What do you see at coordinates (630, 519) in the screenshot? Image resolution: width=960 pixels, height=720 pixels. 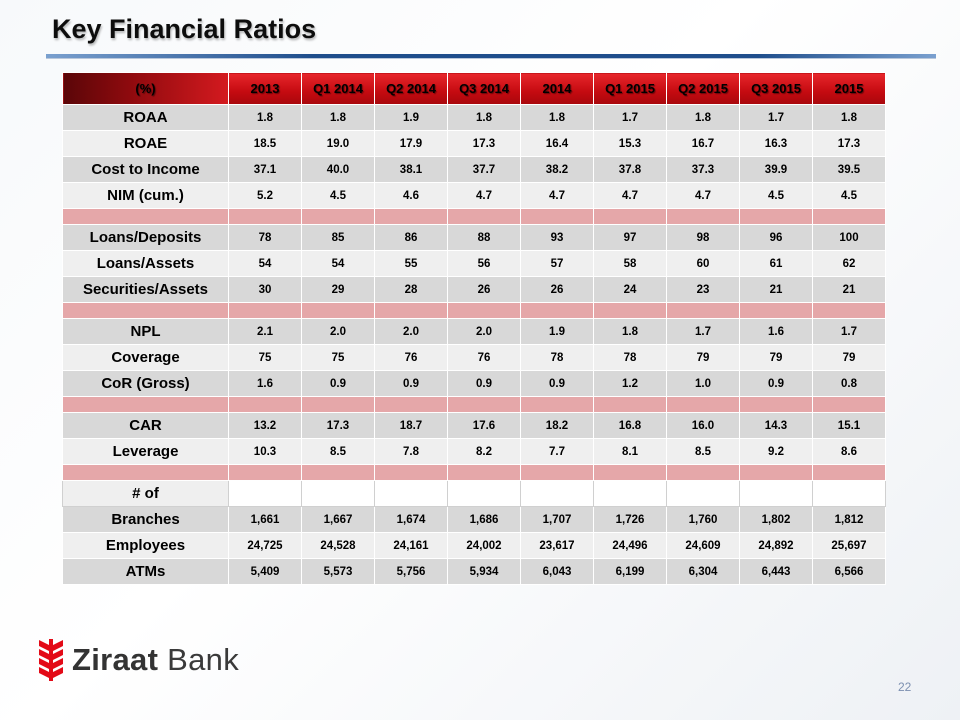 I see `table-cell: 1,726` at bounding box center [630, 519].